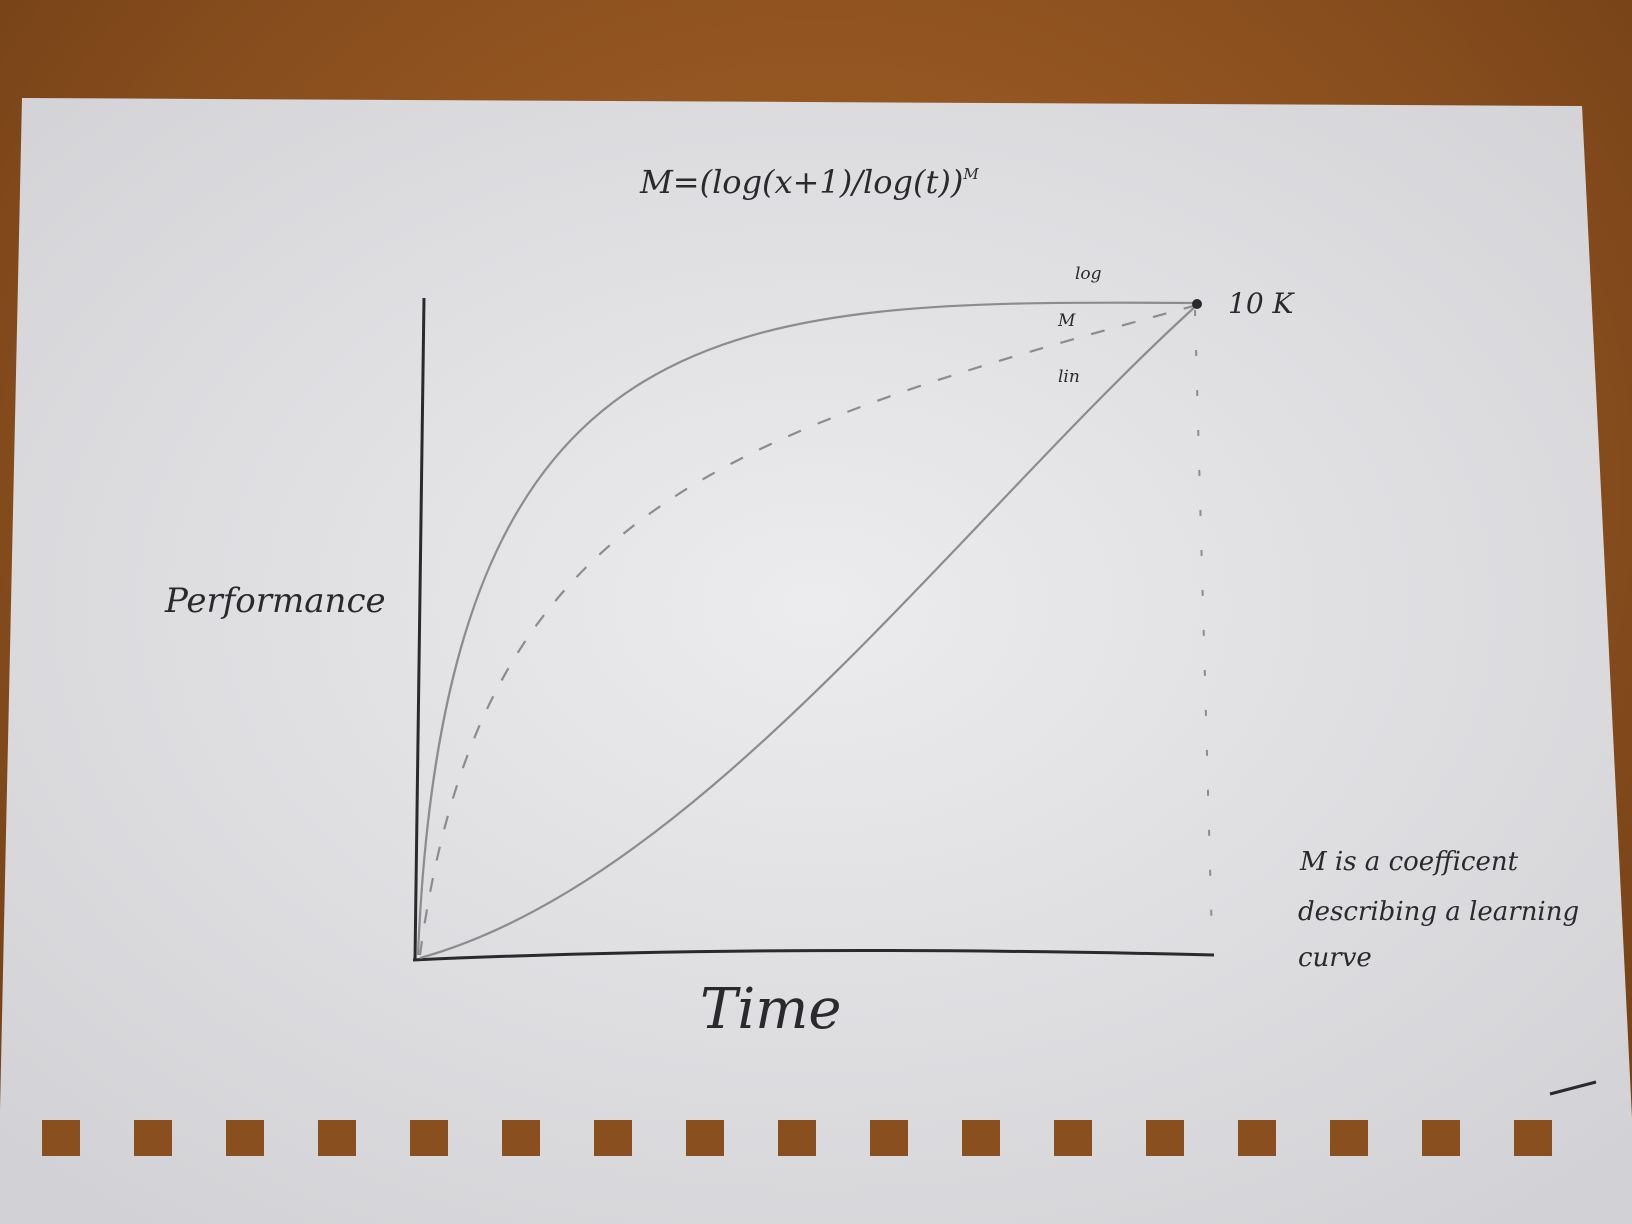 The height and width of the screenshot is (1224, 1632). What do you see at coordinates (1069, 377) in the screenshot?
I see `curve-label-lin: lin` at bounding box center [1069, 377].